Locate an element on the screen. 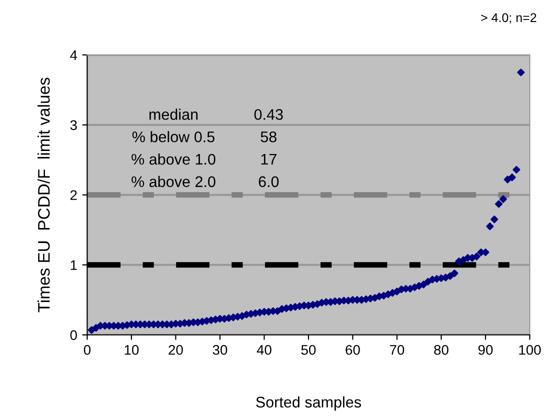  x-tick-label: 20 is located at coordinates (175, 349).